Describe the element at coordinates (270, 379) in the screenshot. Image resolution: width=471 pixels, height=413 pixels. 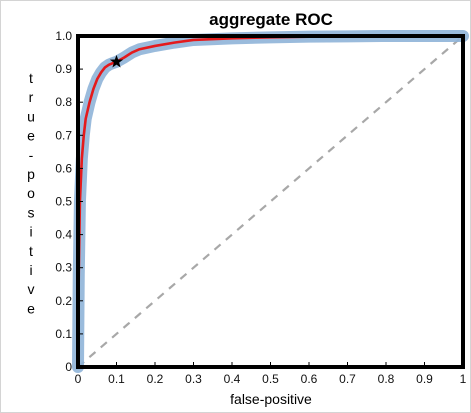
I see `x-tick-label: 0.5` at that location.